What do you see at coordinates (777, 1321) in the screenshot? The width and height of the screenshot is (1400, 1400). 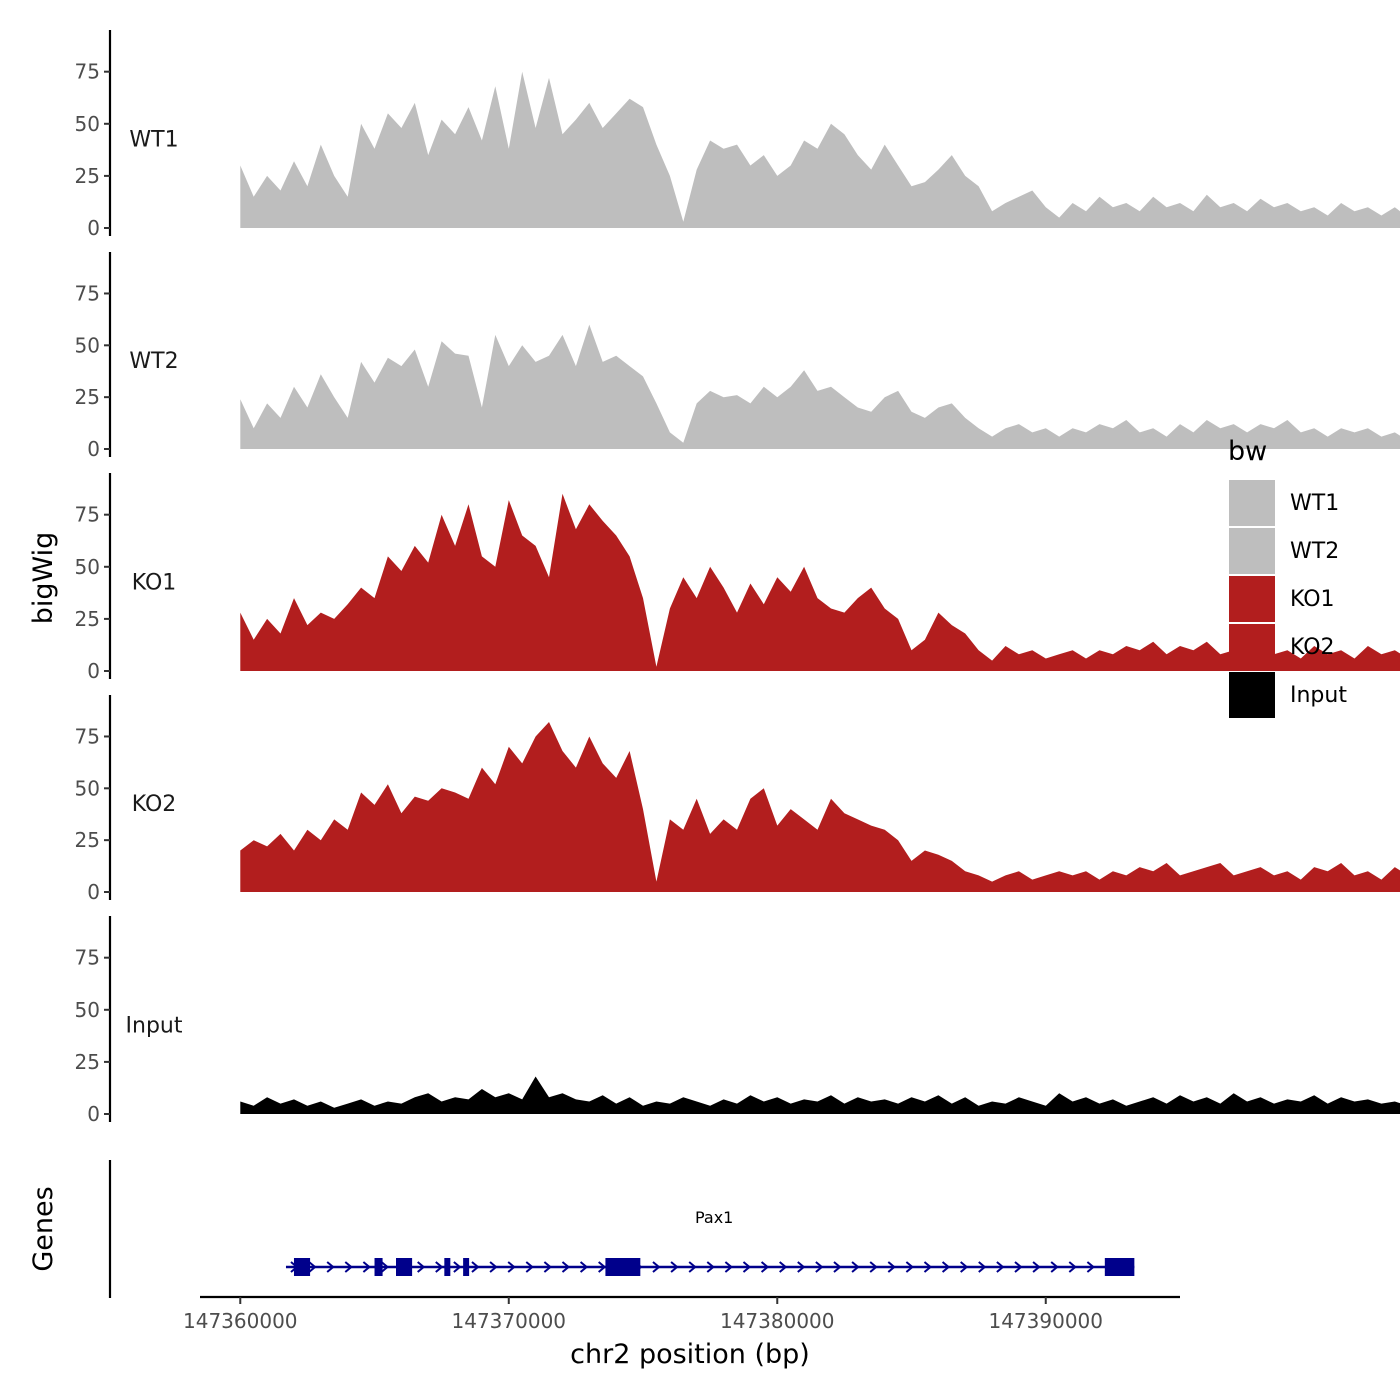 I see `x-tick-label: 147380000` at bounding box center [777, 1321].